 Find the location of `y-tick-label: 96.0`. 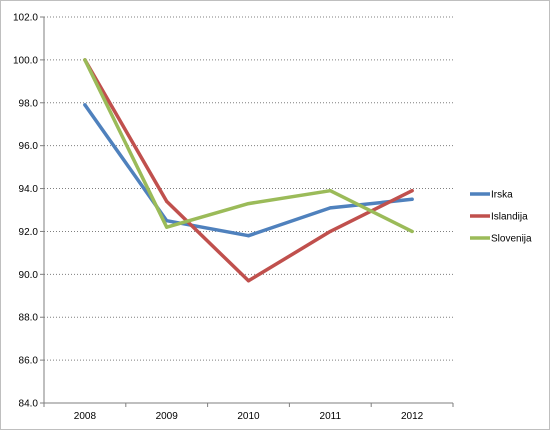

y-tick-label: 96.0 is located at coordinates (29, 146).